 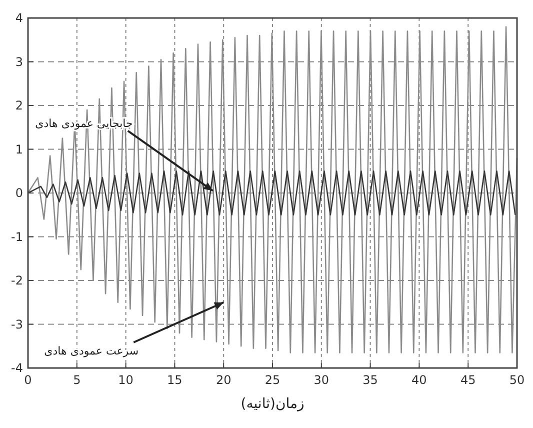 I want to click on x-tick-label: 20, so click(x=224, y=380).